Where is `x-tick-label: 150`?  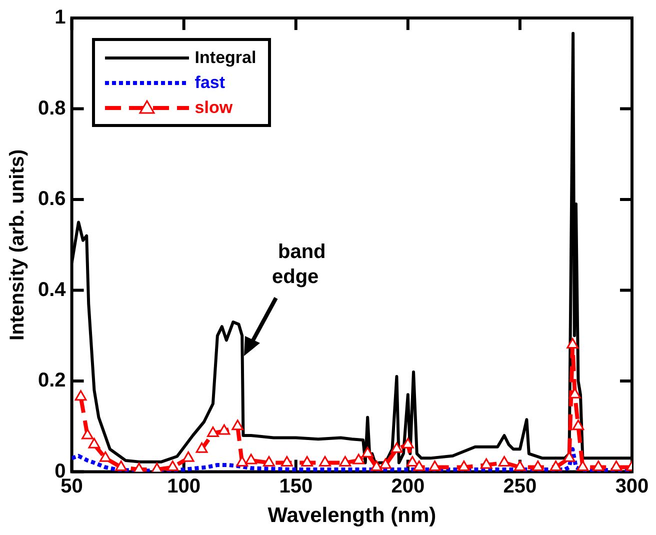 x-tick-label: 150 is located at coordinates (296, 486).